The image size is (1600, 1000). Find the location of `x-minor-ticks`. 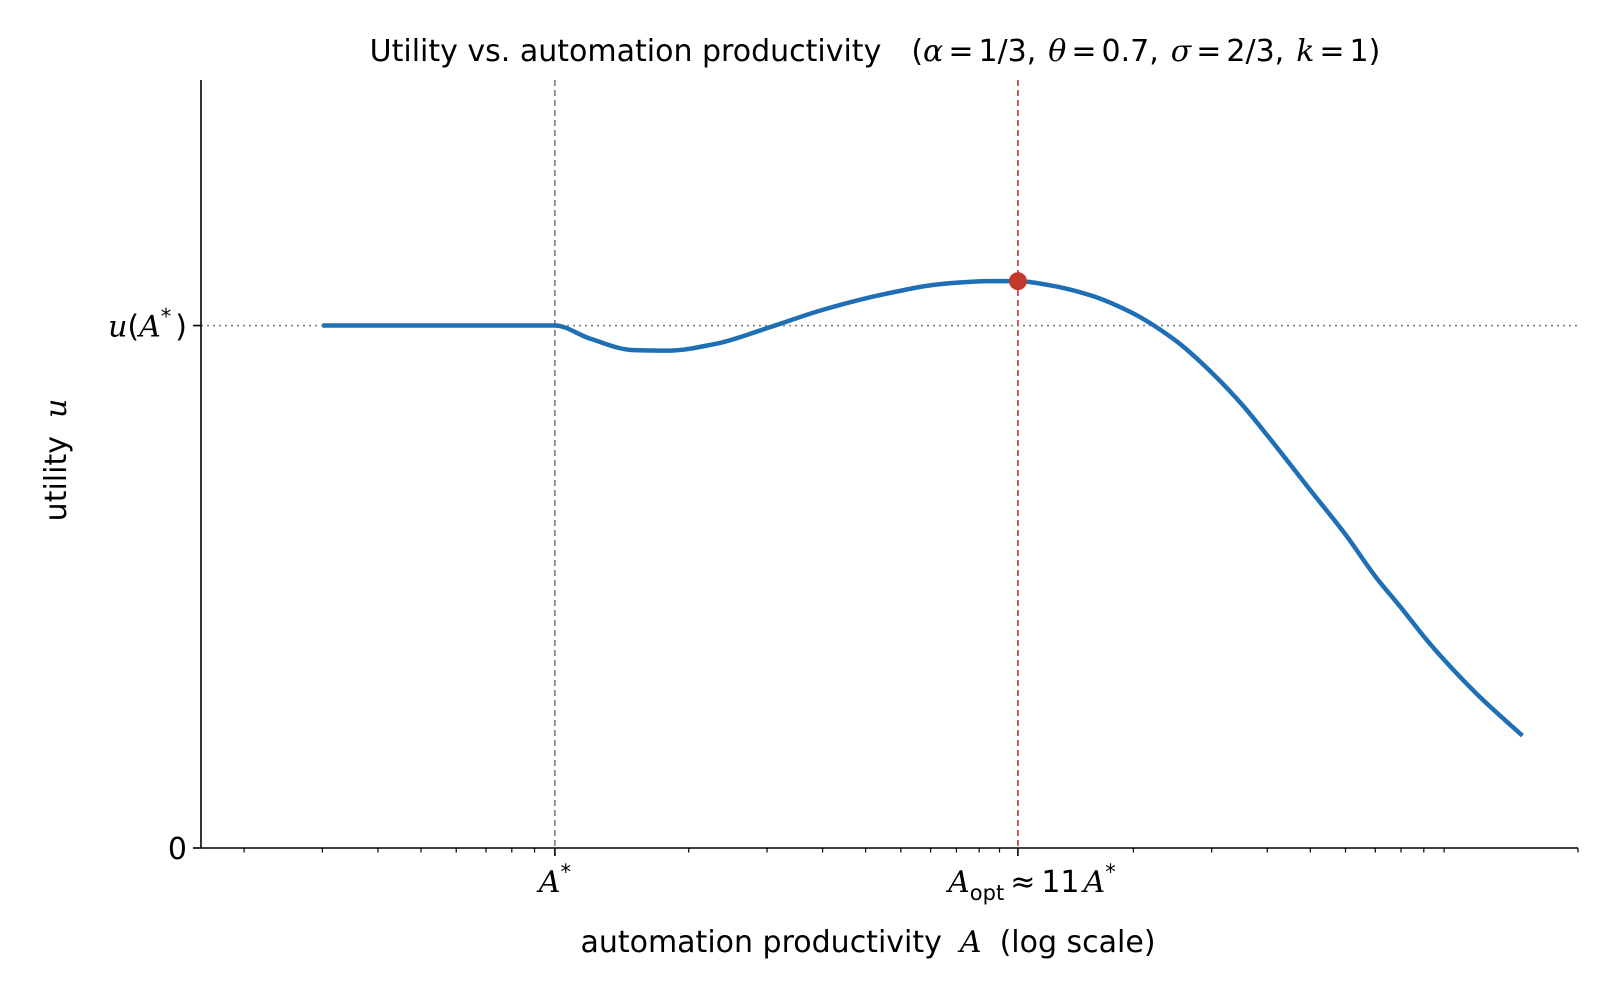

x-minor-ticks is located at coordinates (911, 850).